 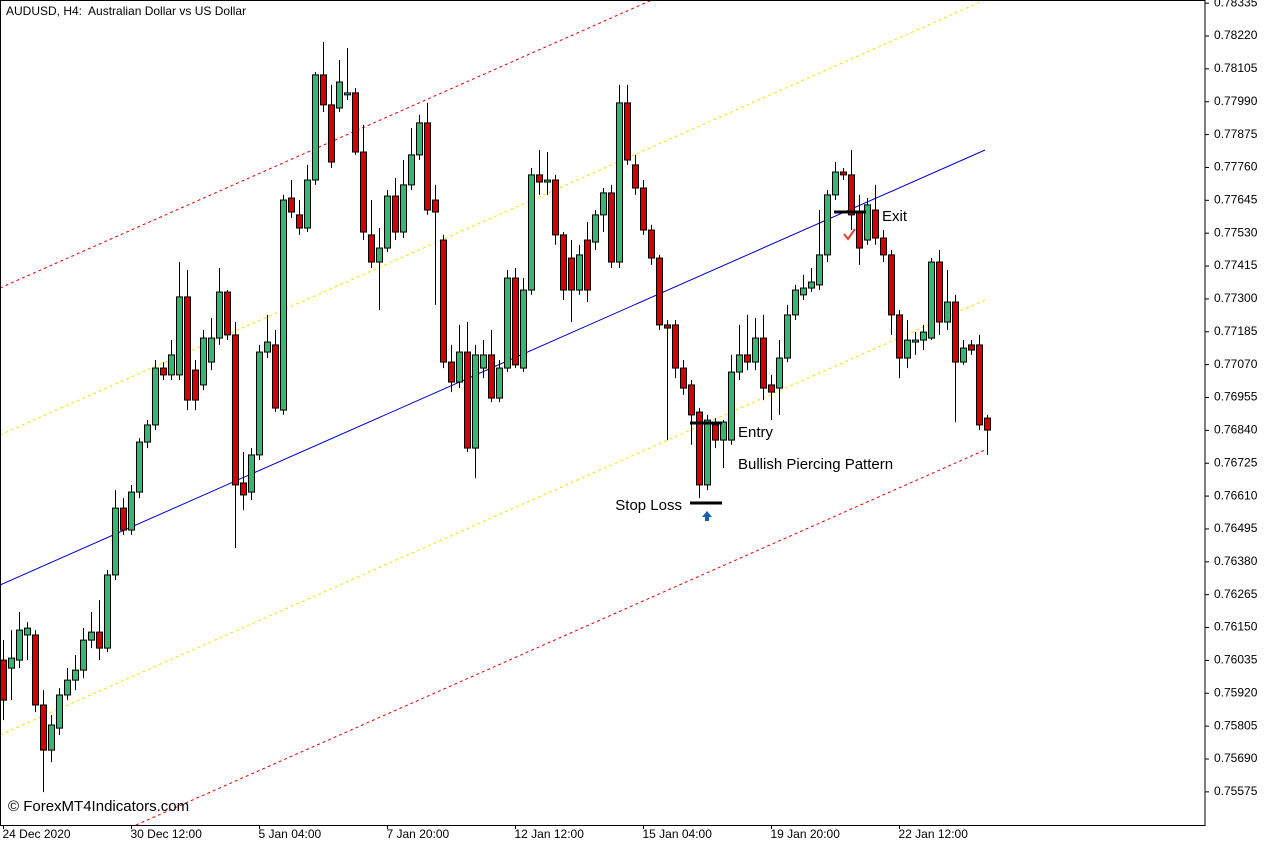 What do you see at coordinates (1236, 758) in the screenshot?
I see `y-tick-label: 0.75690` at bounding box center [1236, 758].